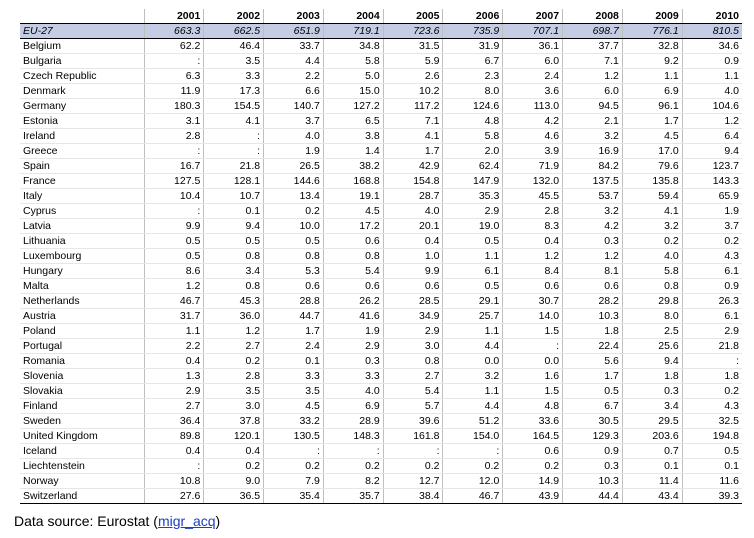 The image size is (754, 538). Describe the element at coordinates (233, 91) in the screenshot. I see `value-cell: 17.3` at that location.